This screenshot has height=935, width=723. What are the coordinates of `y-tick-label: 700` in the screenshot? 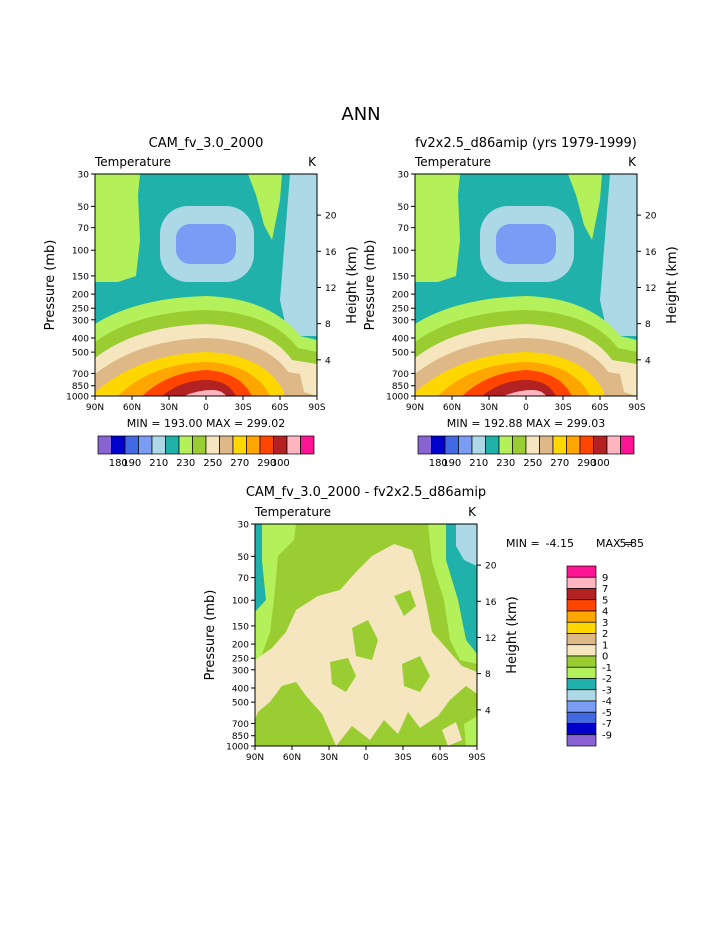 It's located at (400, 375).